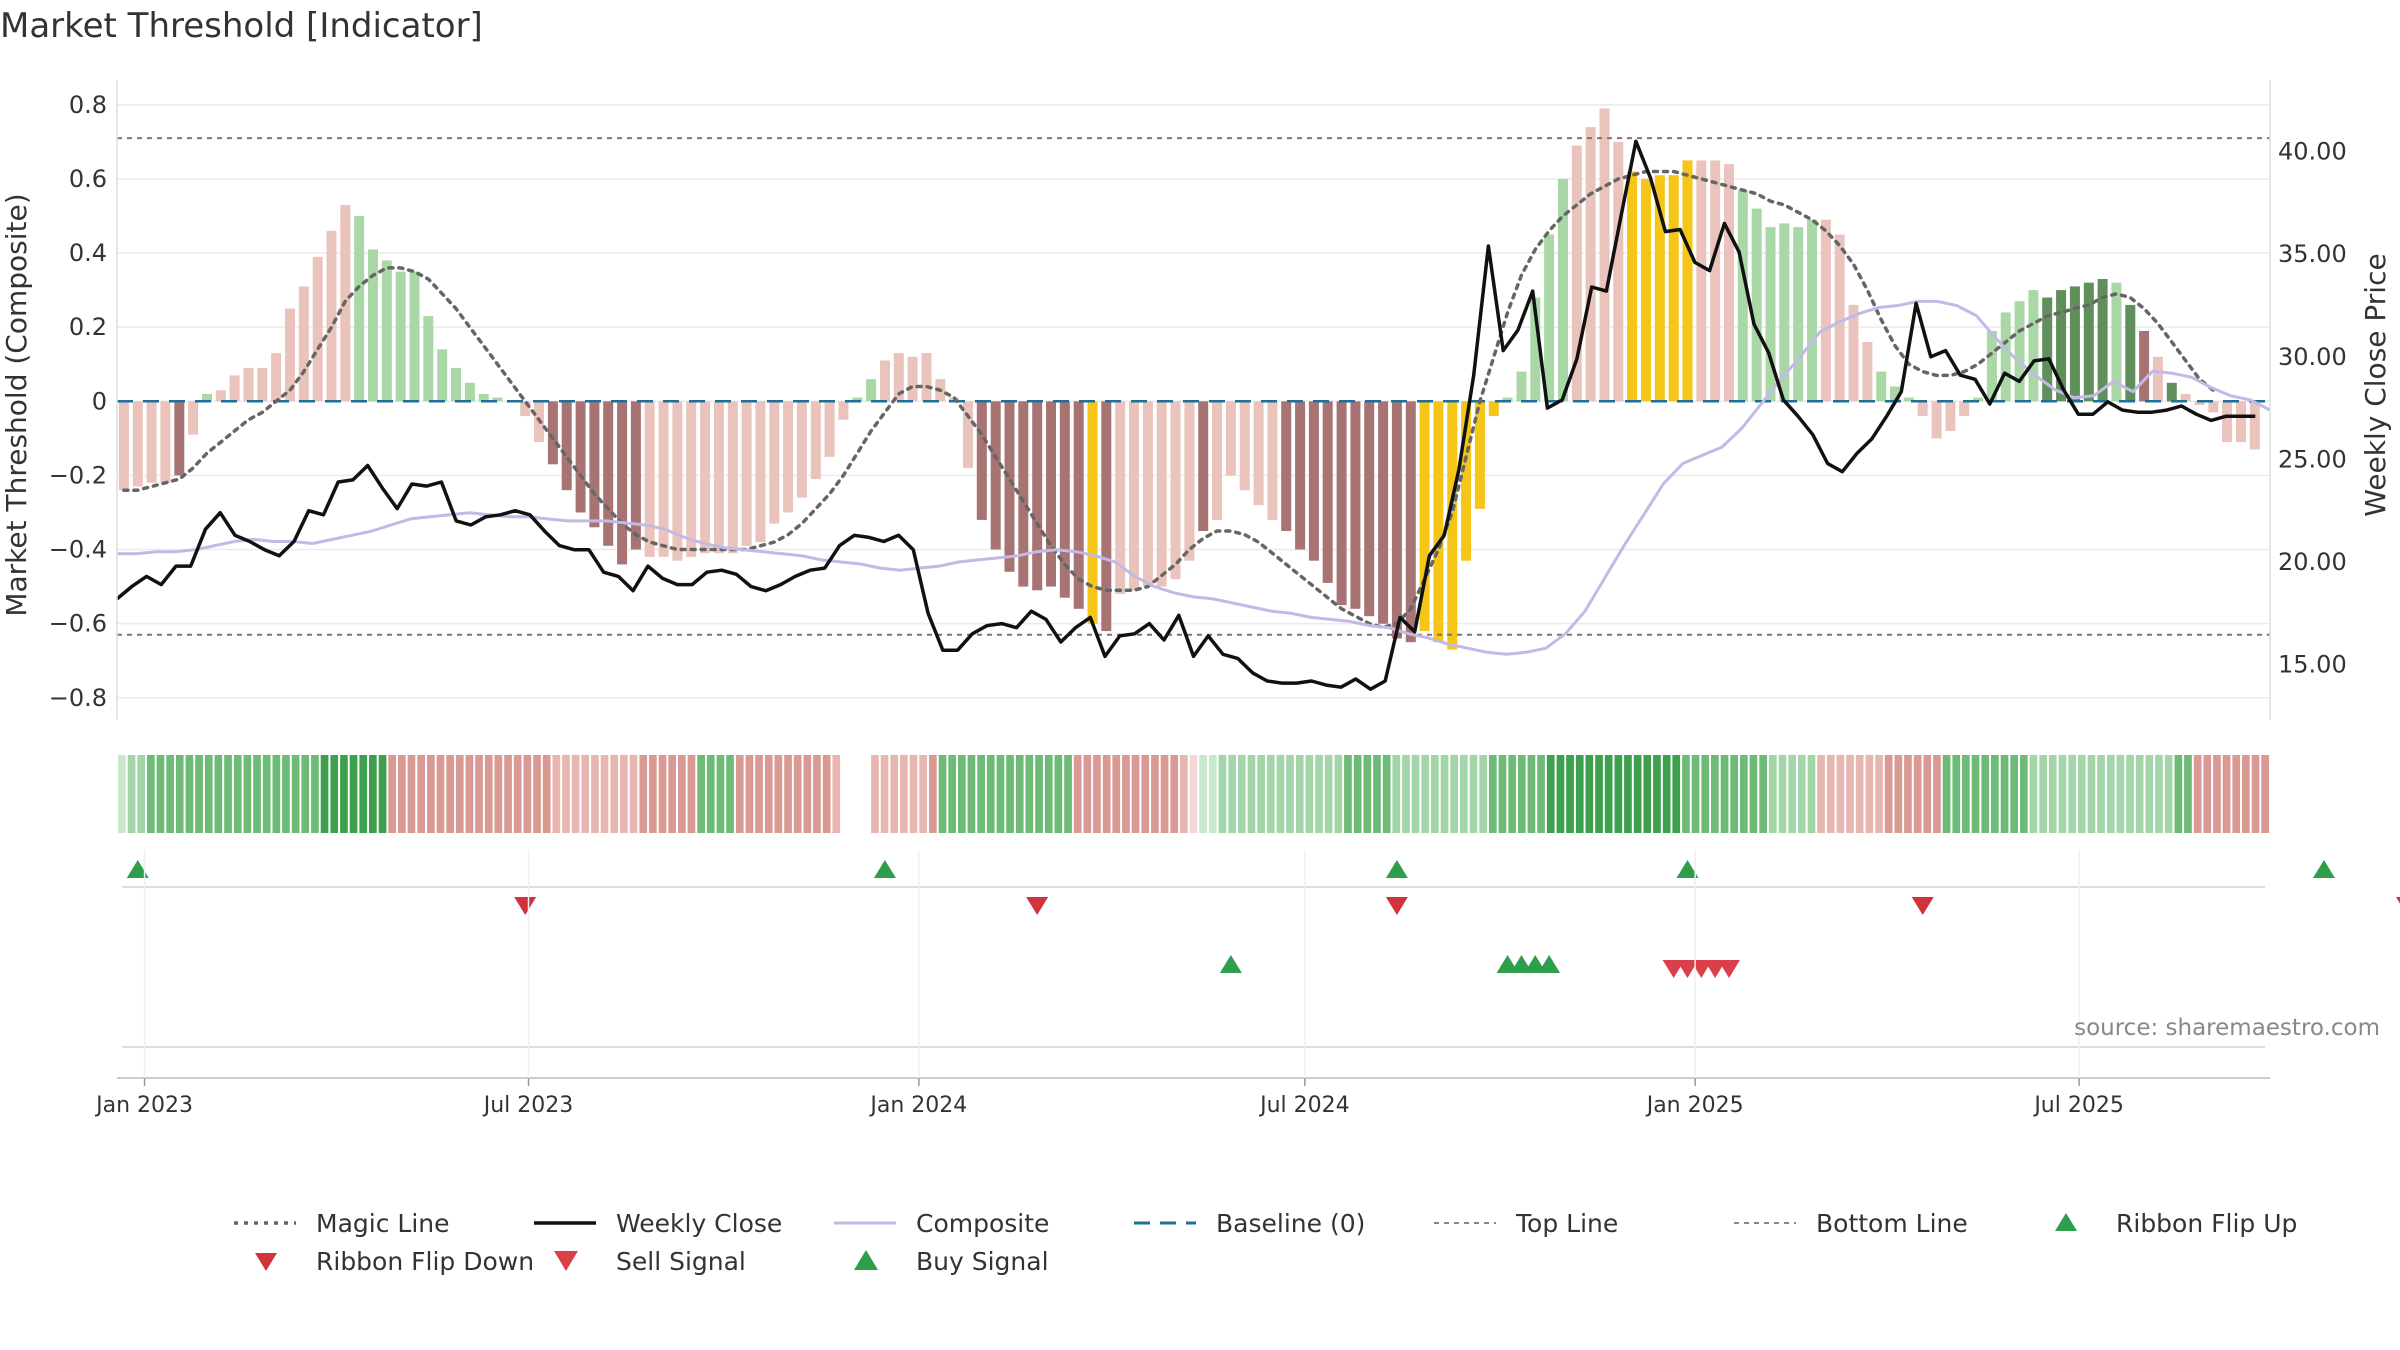 The height and width of the screenshot is (1350, 2400). I want to click on legend-label: Baseline (0), so click(1291, 1223).